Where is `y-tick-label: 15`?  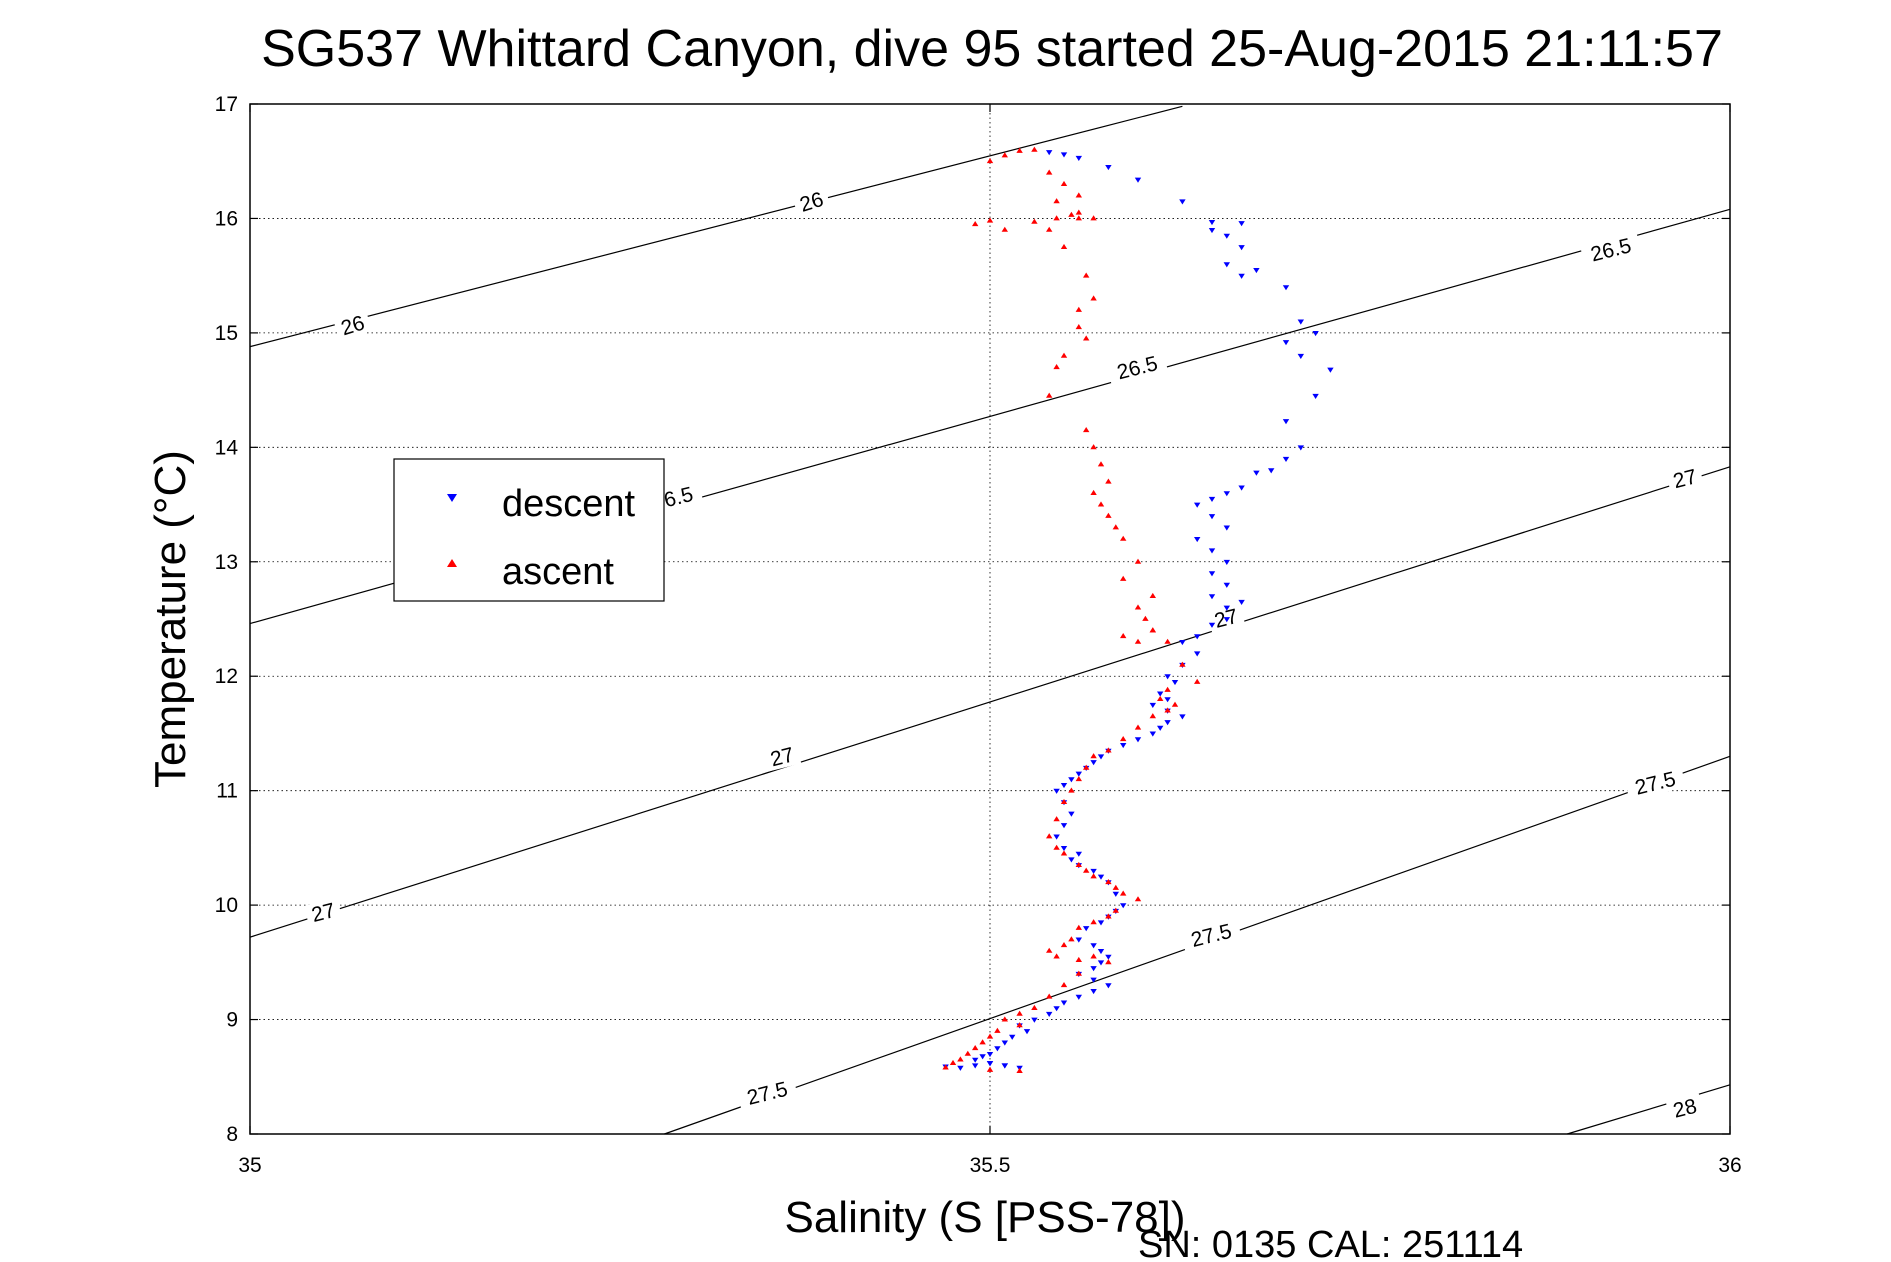
y-tick-label: 15 is located at coordinates (226, 333).